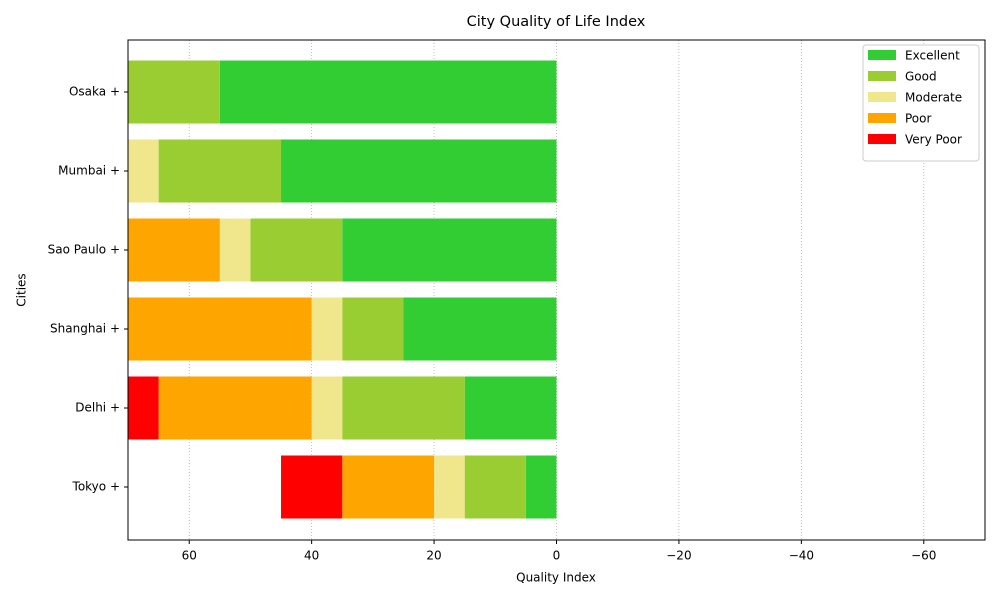 Image resolution: width=1000 pixels, height=604 pixels. Describe the element at coordinates (85, 329) in the screenshot. I see `y-tick-label: Shanghai +` at that location.